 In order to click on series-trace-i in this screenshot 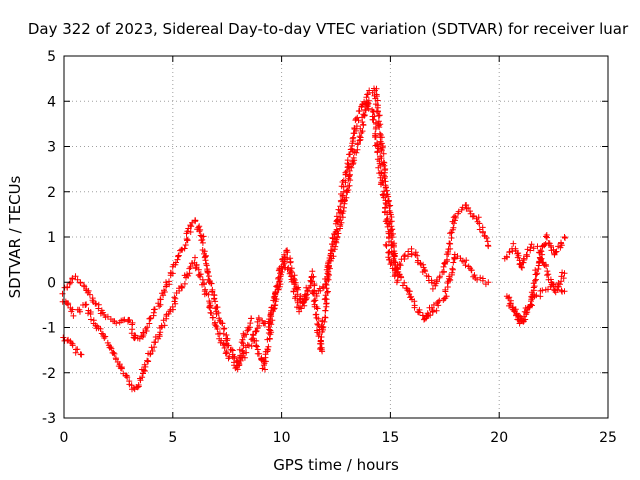, I will do `click(535, 279)`.